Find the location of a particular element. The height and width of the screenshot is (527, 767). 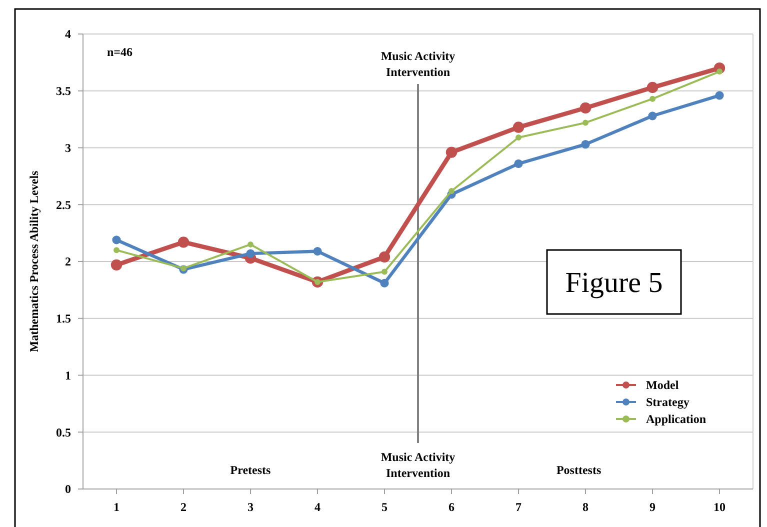

y-axis-title: Mathematics Process Ability Levels is located at coordinates (34, 261).